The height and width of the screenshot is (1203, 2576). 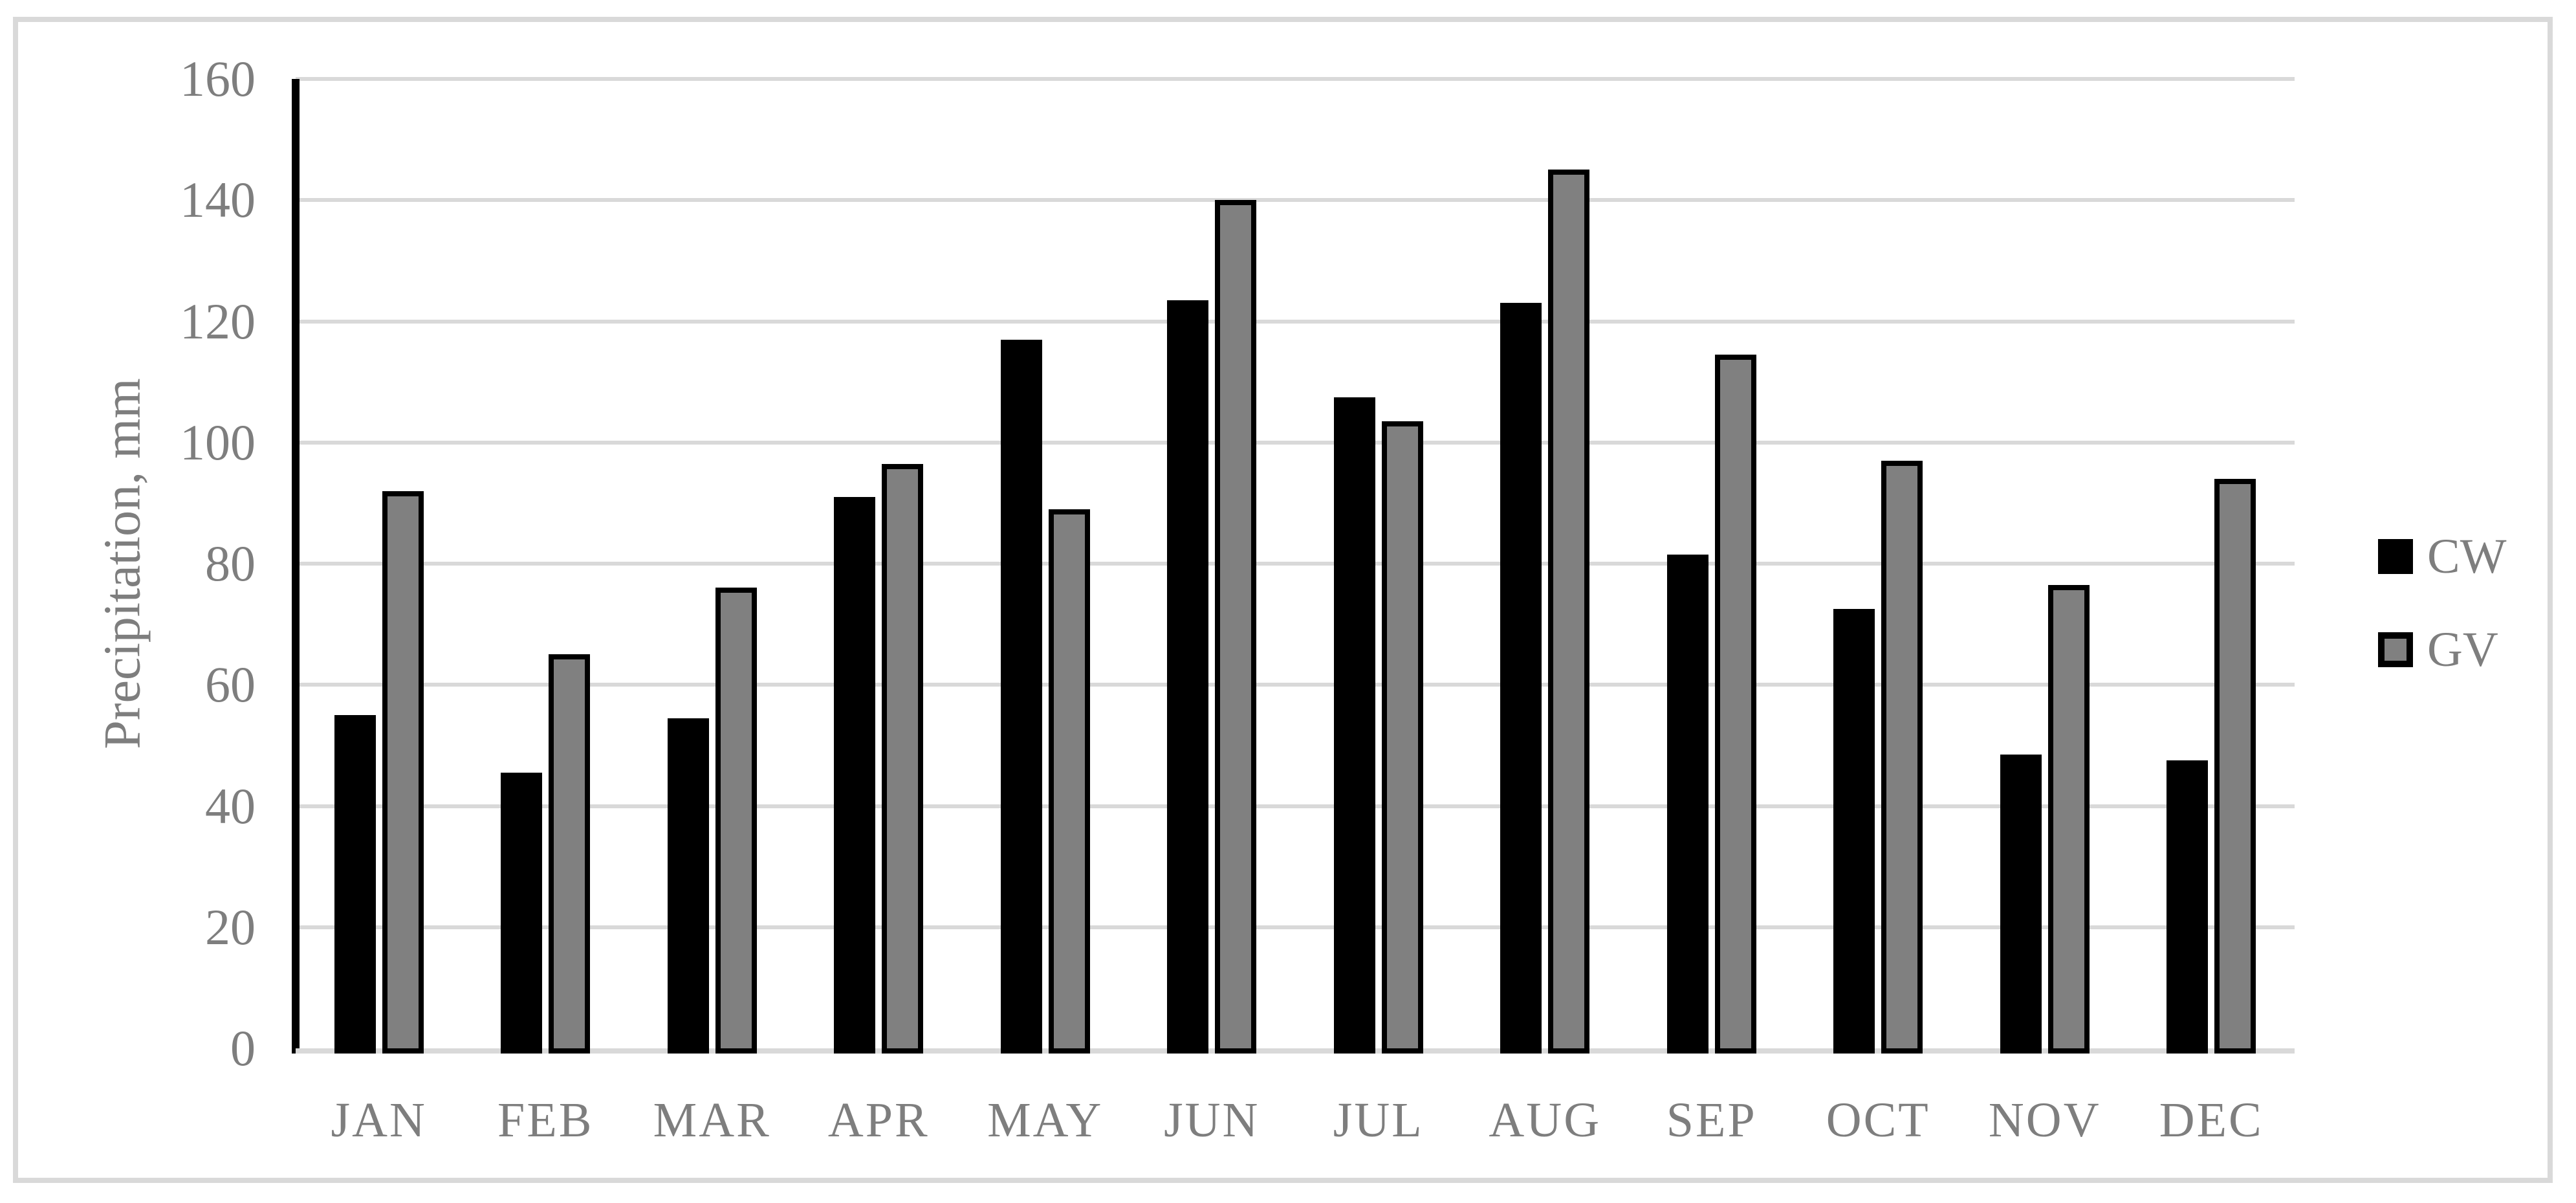 What do you see at coordinates (1545, 1120) in the screenshot?
I see `x-axis-label-aug: AUG` at bounding box center [1545, 1120].